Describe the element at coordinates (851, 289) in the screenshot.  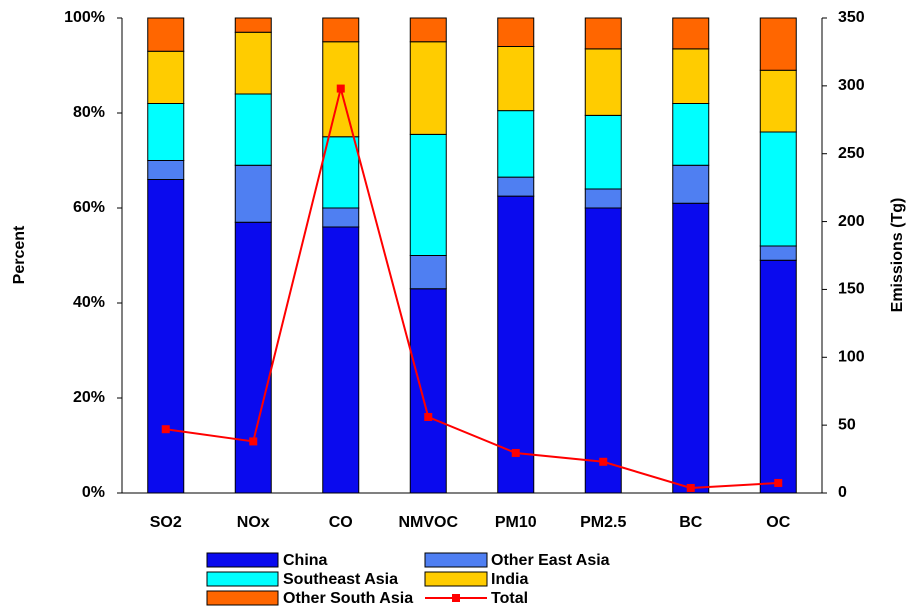
I see `y2-tick-label: 150` at that location.